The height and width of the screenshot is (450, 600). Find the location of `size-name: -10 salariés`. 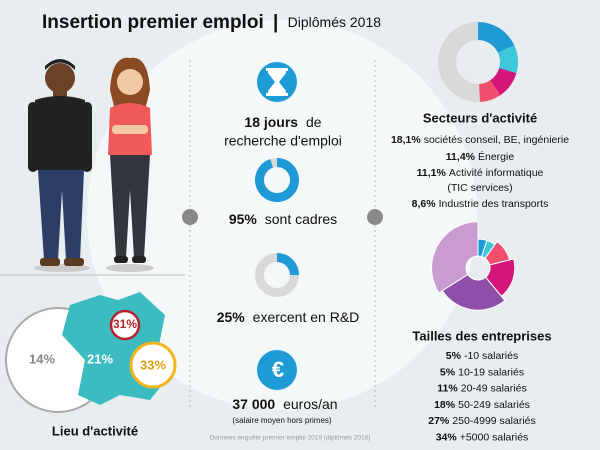

size-name: -10 salariés is located at coordinates (491, 356).